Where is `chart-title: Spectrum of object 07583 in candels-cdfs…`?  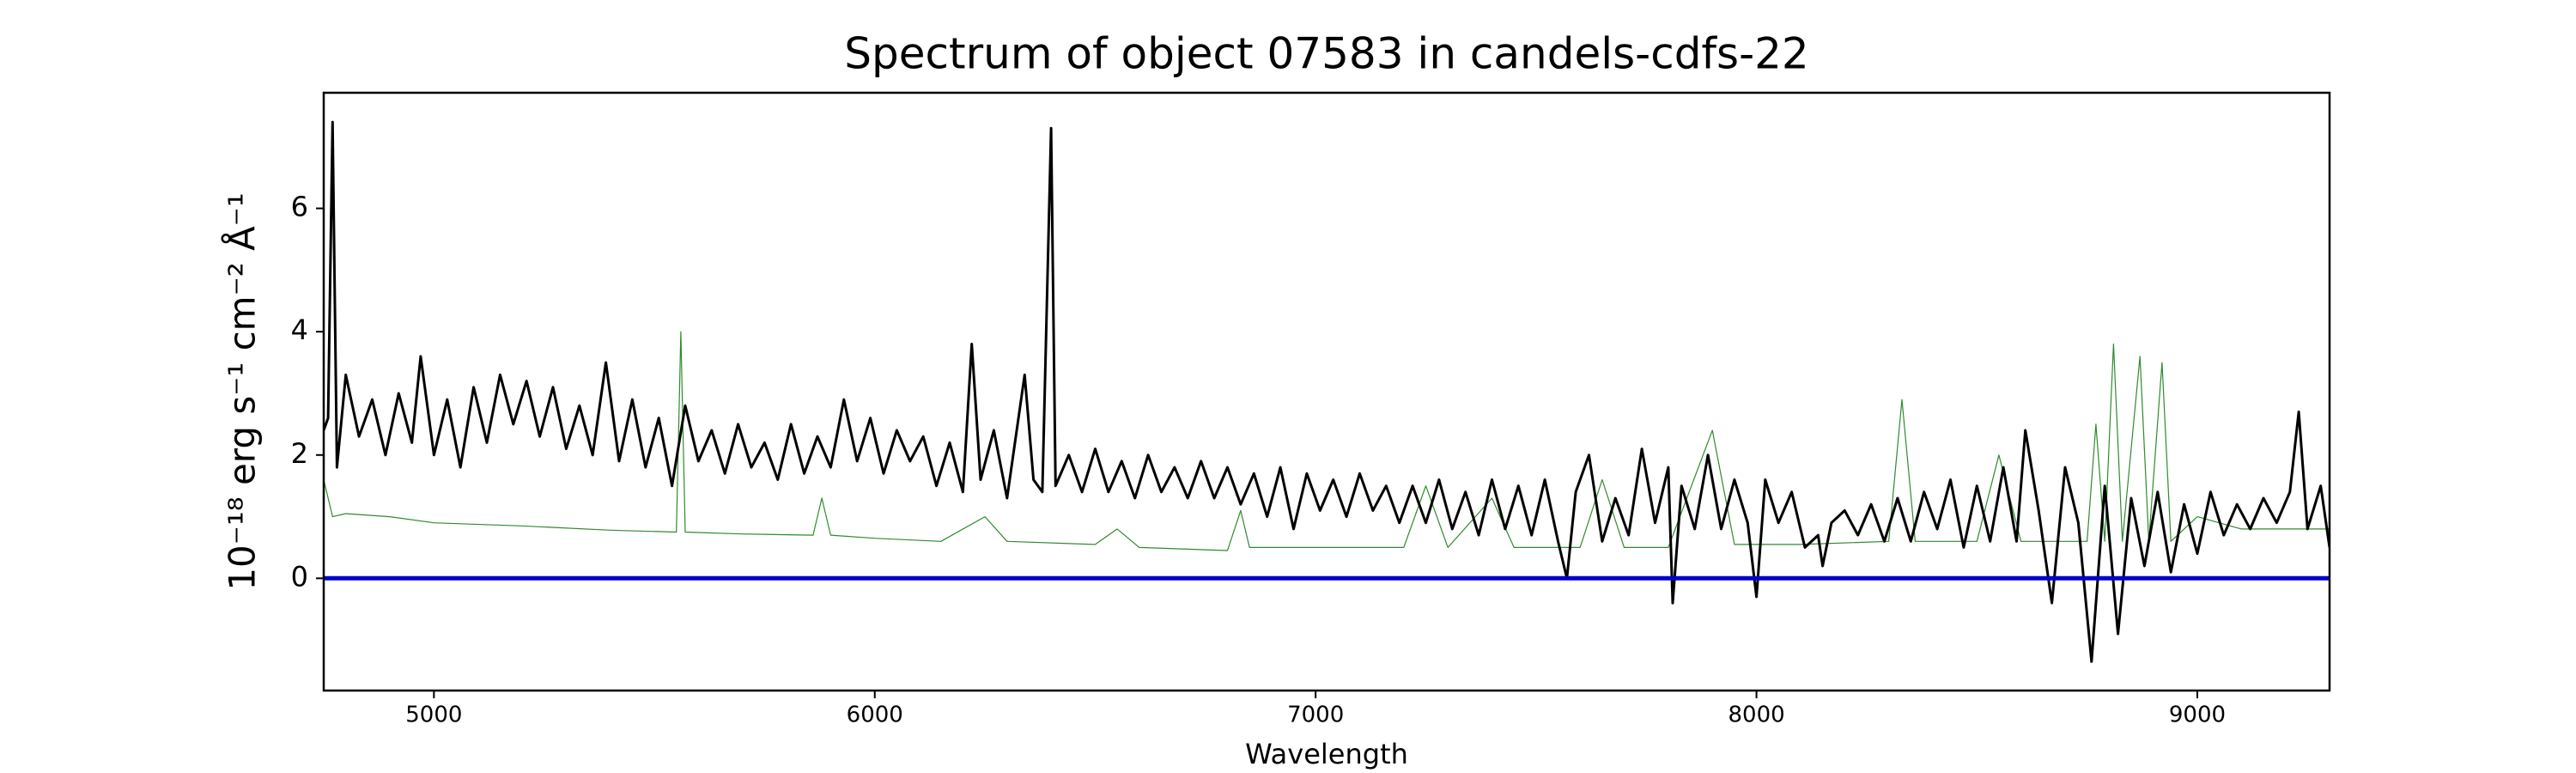 chart-title: Spectrum of object 07583 in candels-cdfs… is located at coordinates (1327, 54).